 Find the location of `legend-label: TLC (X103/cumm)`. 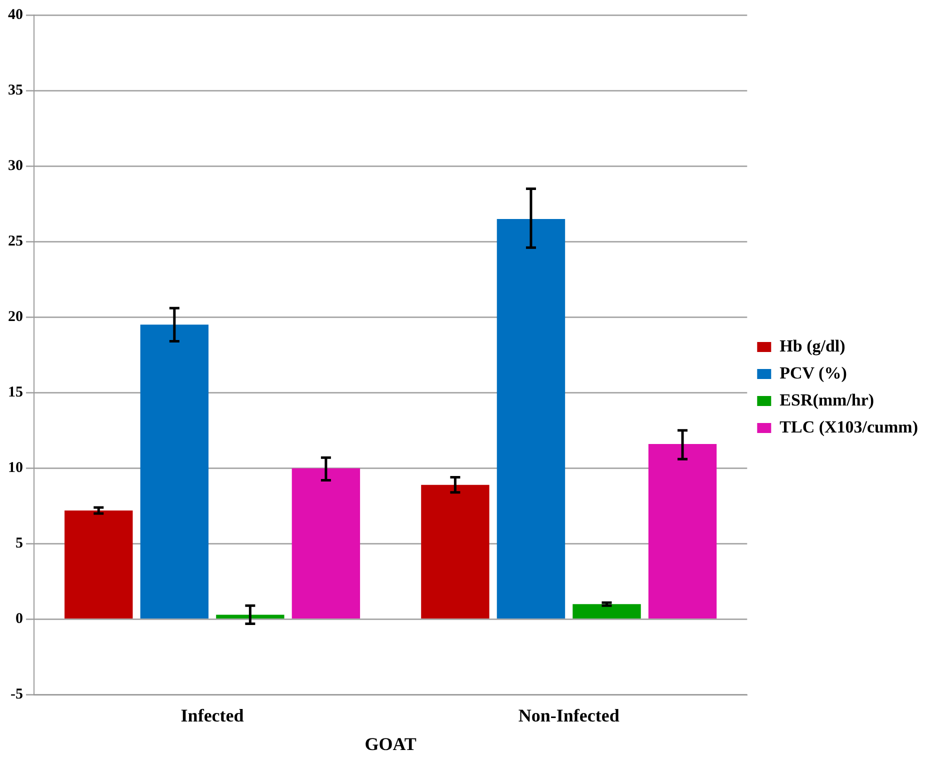

legend-label: TLC (X103/cumm) is located at coordinates (849, 426).